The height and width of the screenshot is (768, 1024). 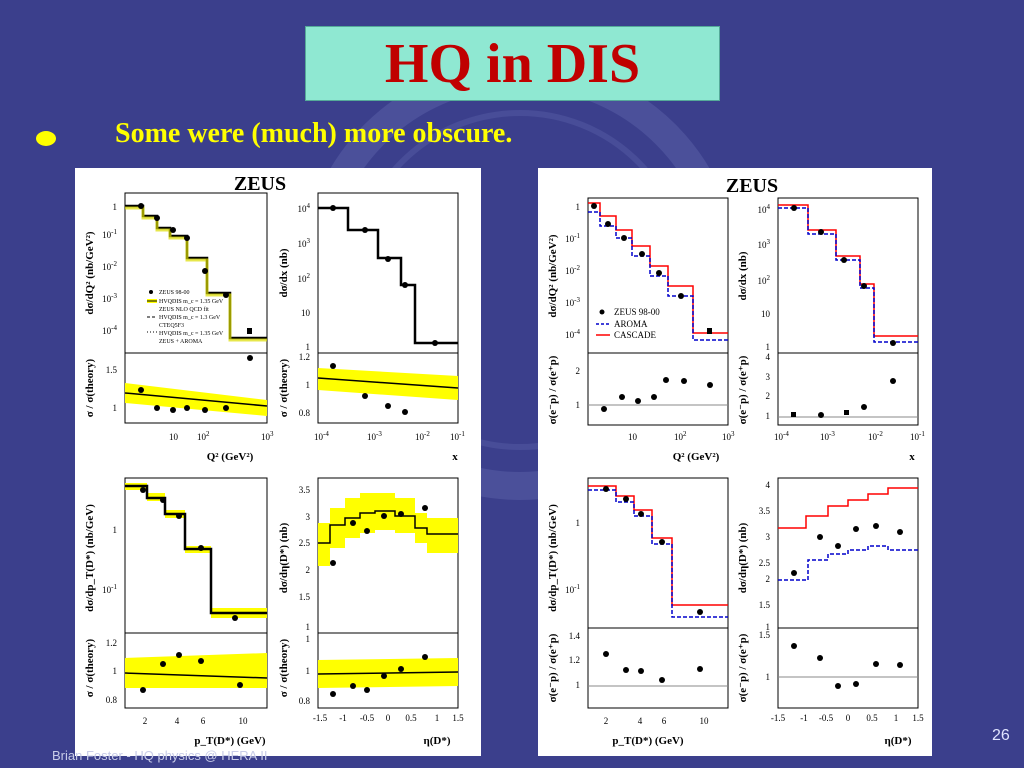 What do you see at coordinates (176, 555) in the screenshot?
I see `left-pt-panel: 1 10⁻¹ dσ/dp_T(D*) (nb/GeV)` at bounding box center [176, 555].